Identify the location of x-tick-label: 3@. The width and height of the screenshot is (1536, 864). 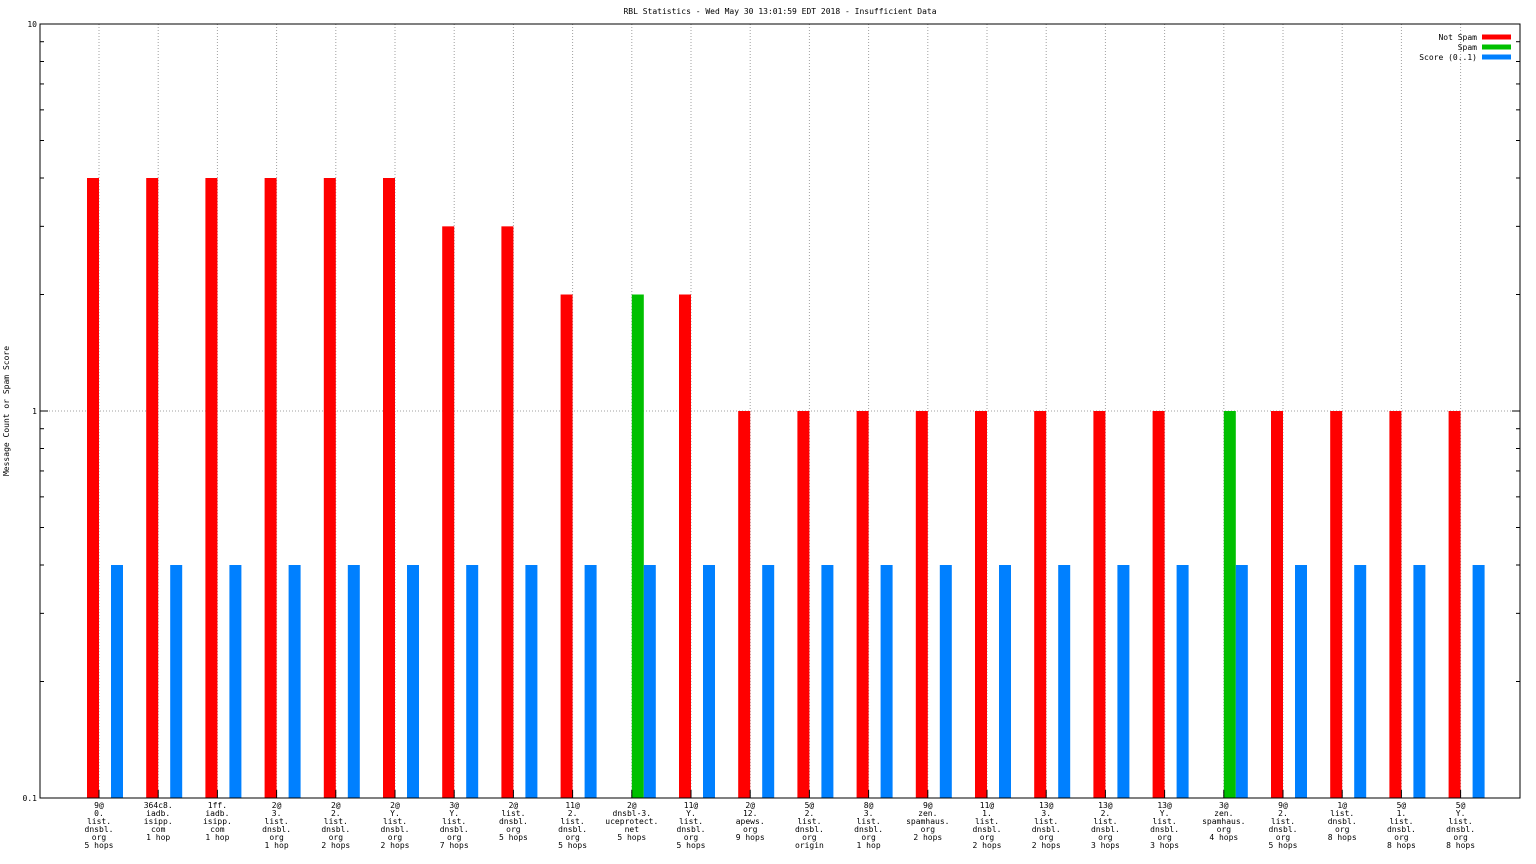
(454, 805).